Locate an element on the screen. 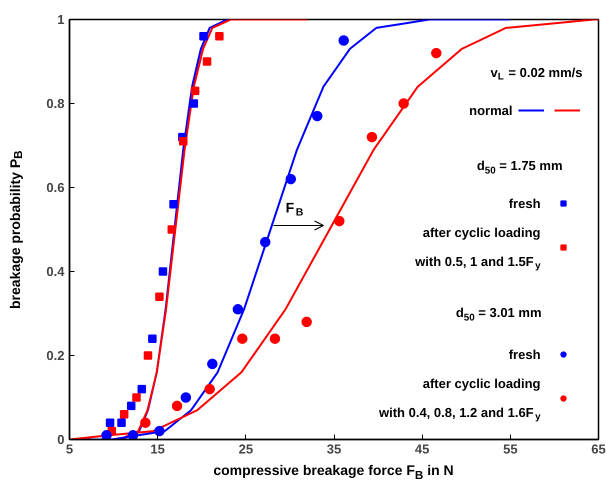 The width and height of the screenshot is (606, 485). legend-label: normal is located at coordinates (490, 110).